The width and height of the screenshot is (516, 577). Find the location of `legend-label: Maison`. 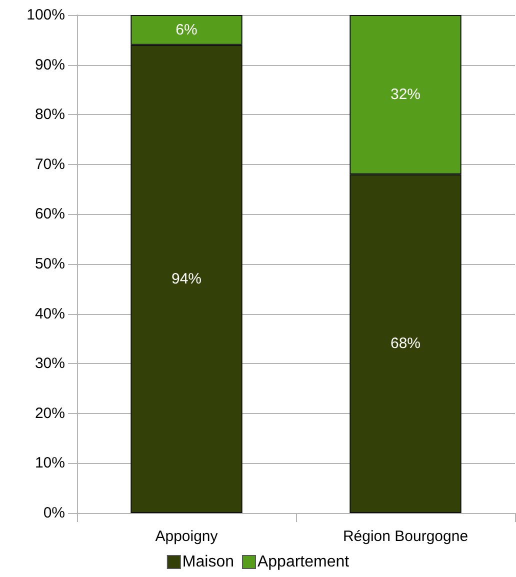

legend-label: Maison is located at coordinates (208, 562).